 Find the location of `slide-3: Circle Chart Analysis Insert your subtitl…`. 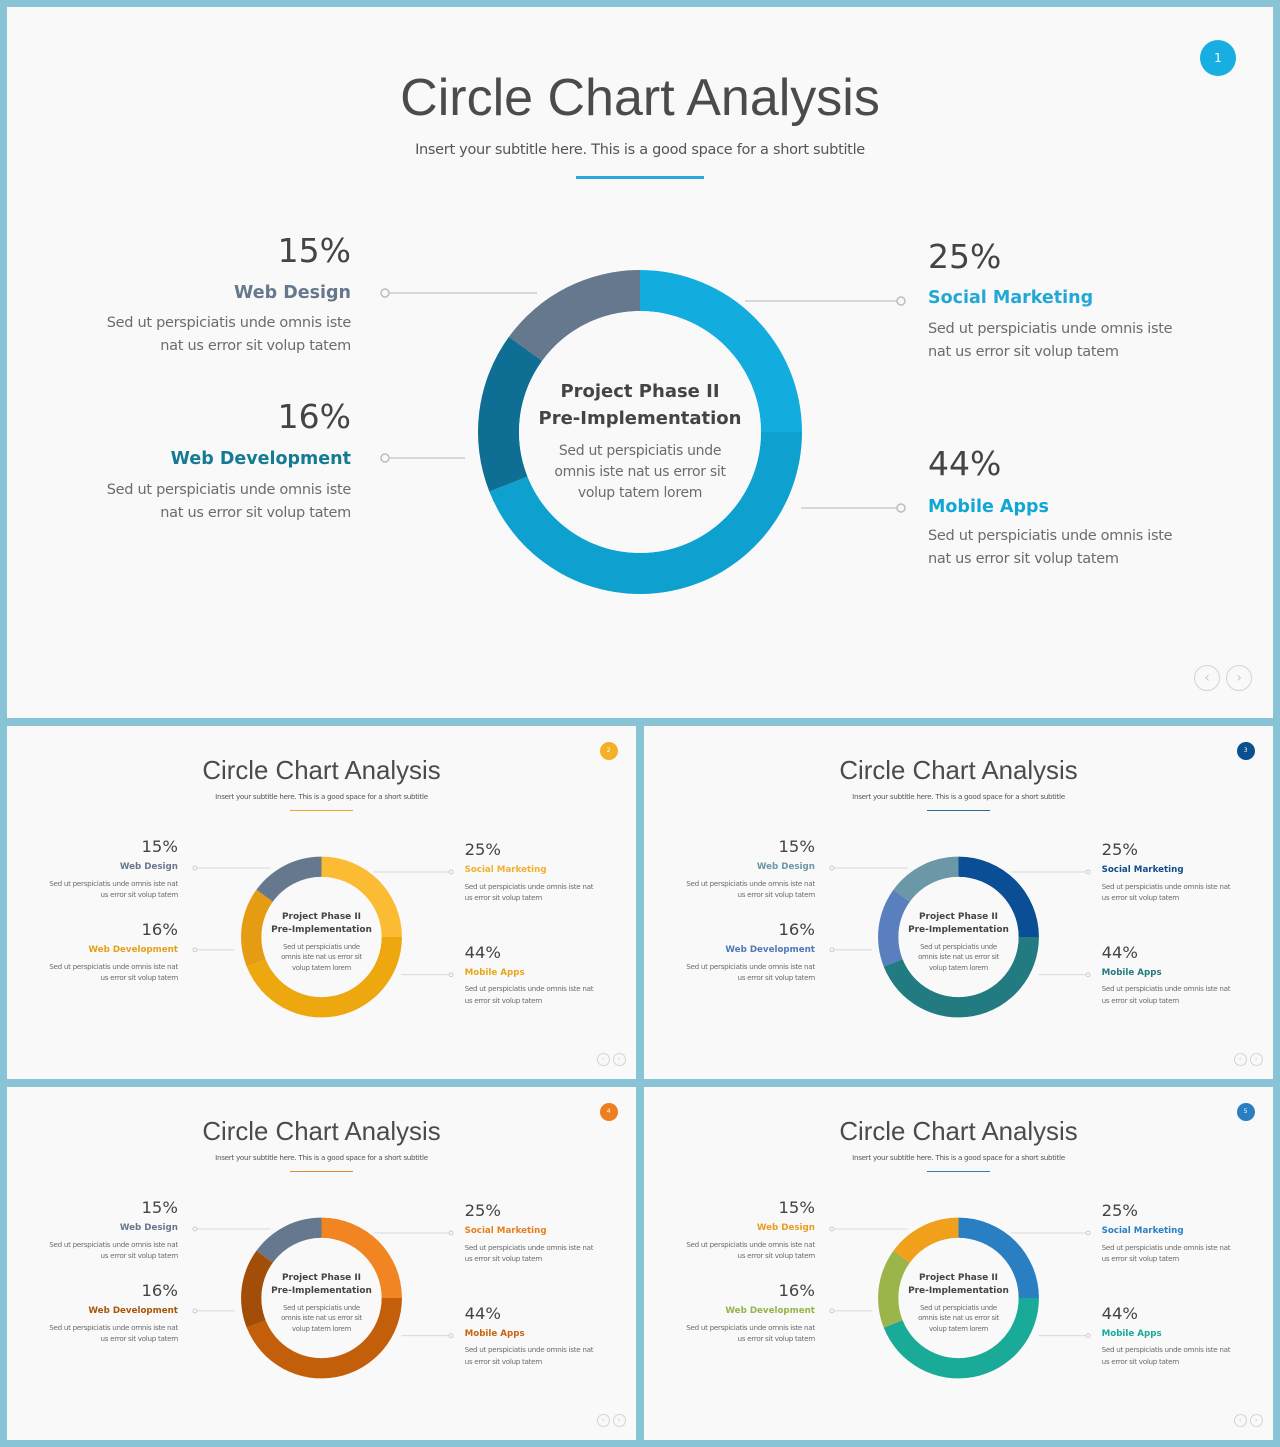

slide-3: Circle Chart Analysis Insert your subtitl… is located at coordinates (958, 902).